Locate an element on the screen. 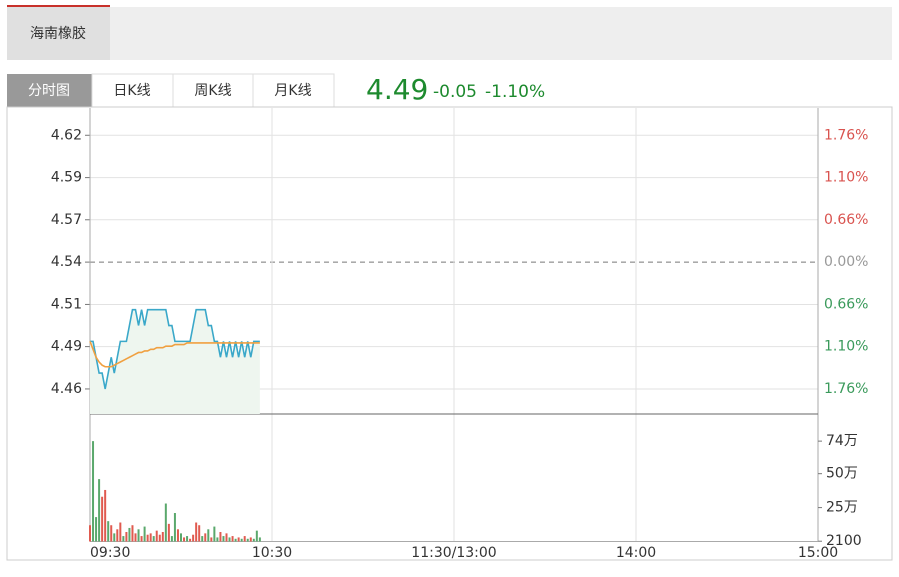  stock-tab is located at coordinates (58, 33).